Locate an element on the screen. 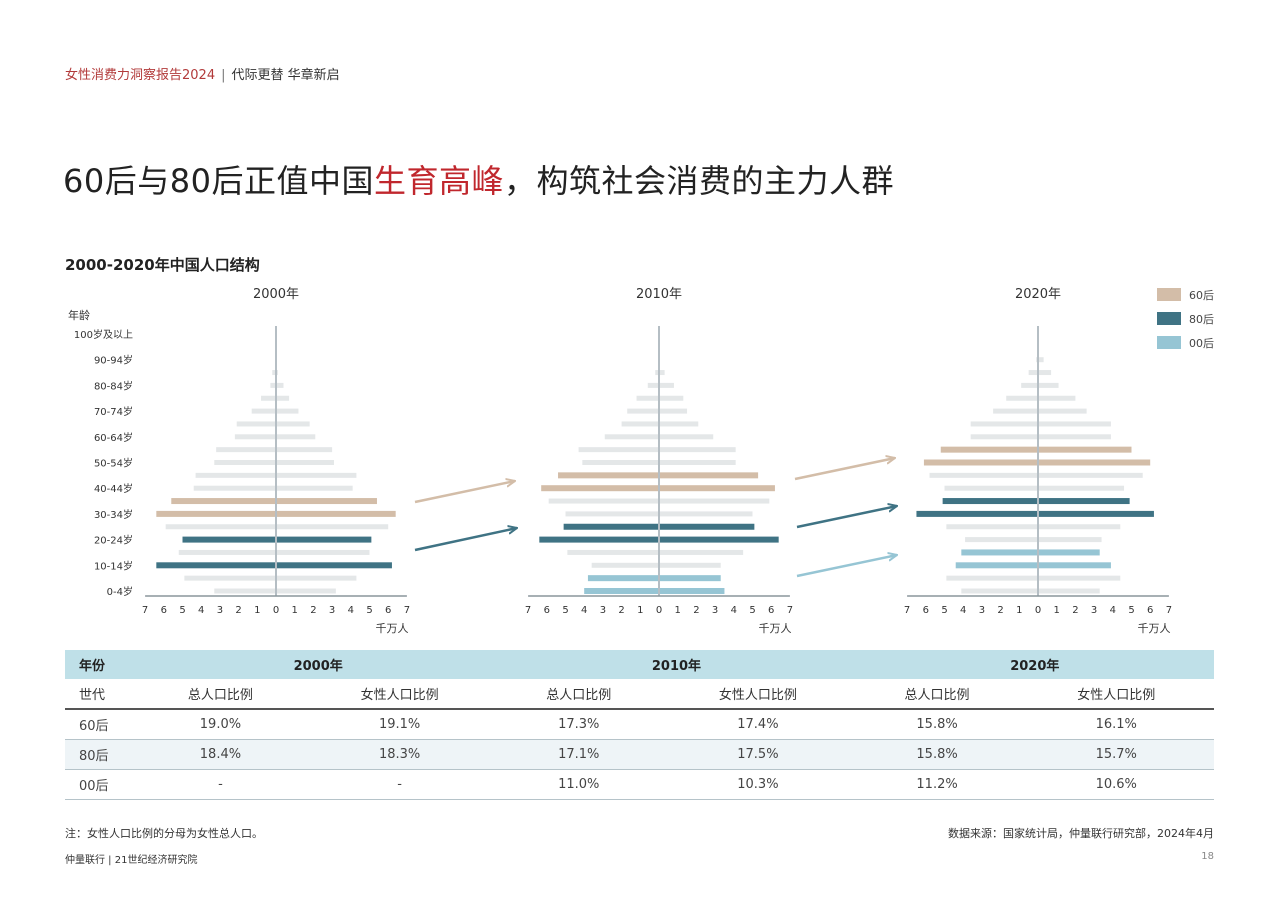  table-cell-generation: 80后 is located at coordinates (102, 754).